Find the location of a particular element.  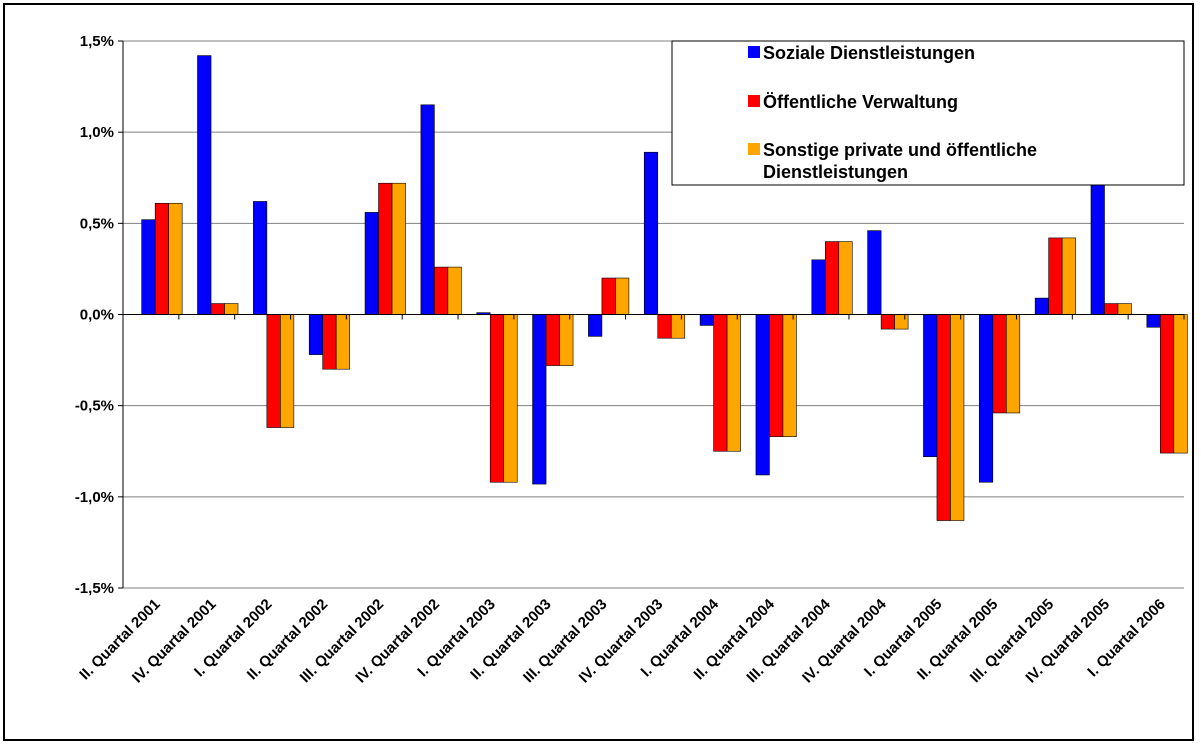

y-tick-label: 0,0% is located at coordinates (97, 315).